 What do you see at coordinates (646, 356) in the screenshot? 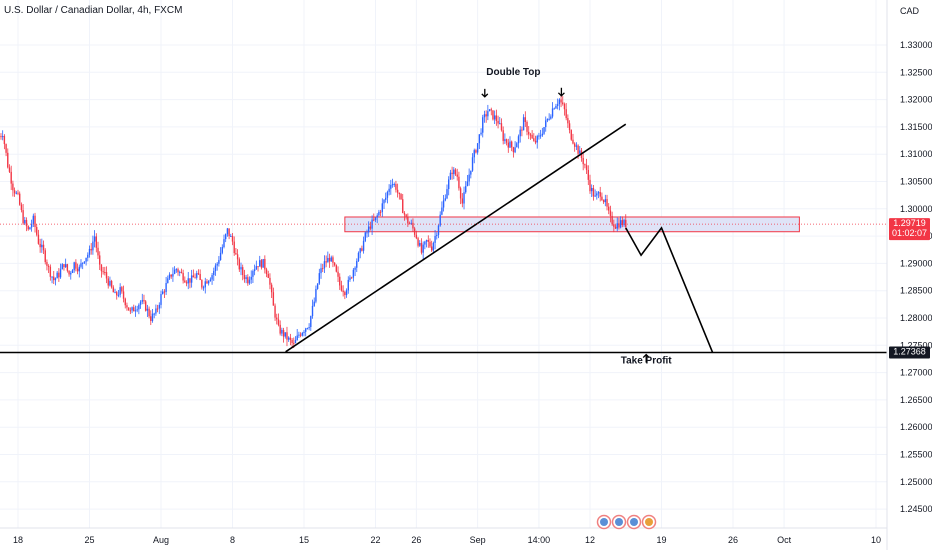
I see `arrow-up-icon` at bounding box center [646, 356].